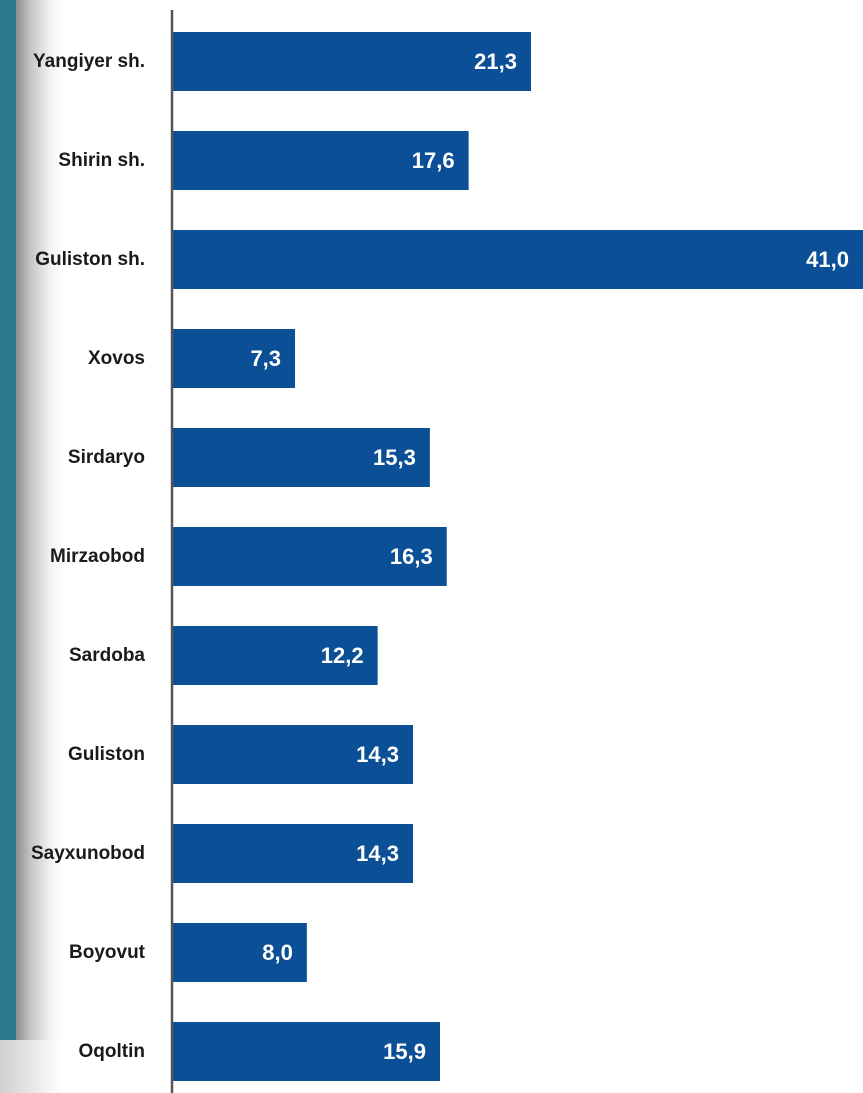 The image size is (863, 1093). I want to click on value-label: 7,3, so click(265, 358).